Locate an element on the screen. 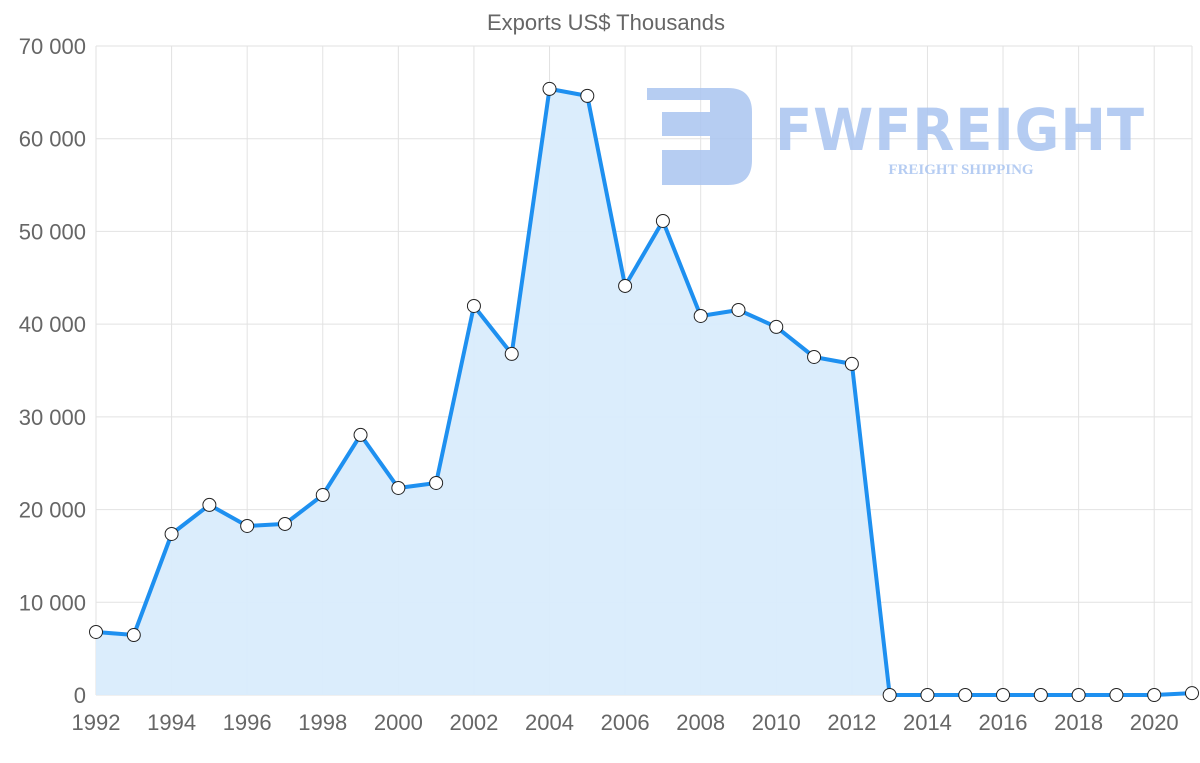 This screenshot has height=763, width=1200. data-point-1997 is located at coordinates (284, 523).